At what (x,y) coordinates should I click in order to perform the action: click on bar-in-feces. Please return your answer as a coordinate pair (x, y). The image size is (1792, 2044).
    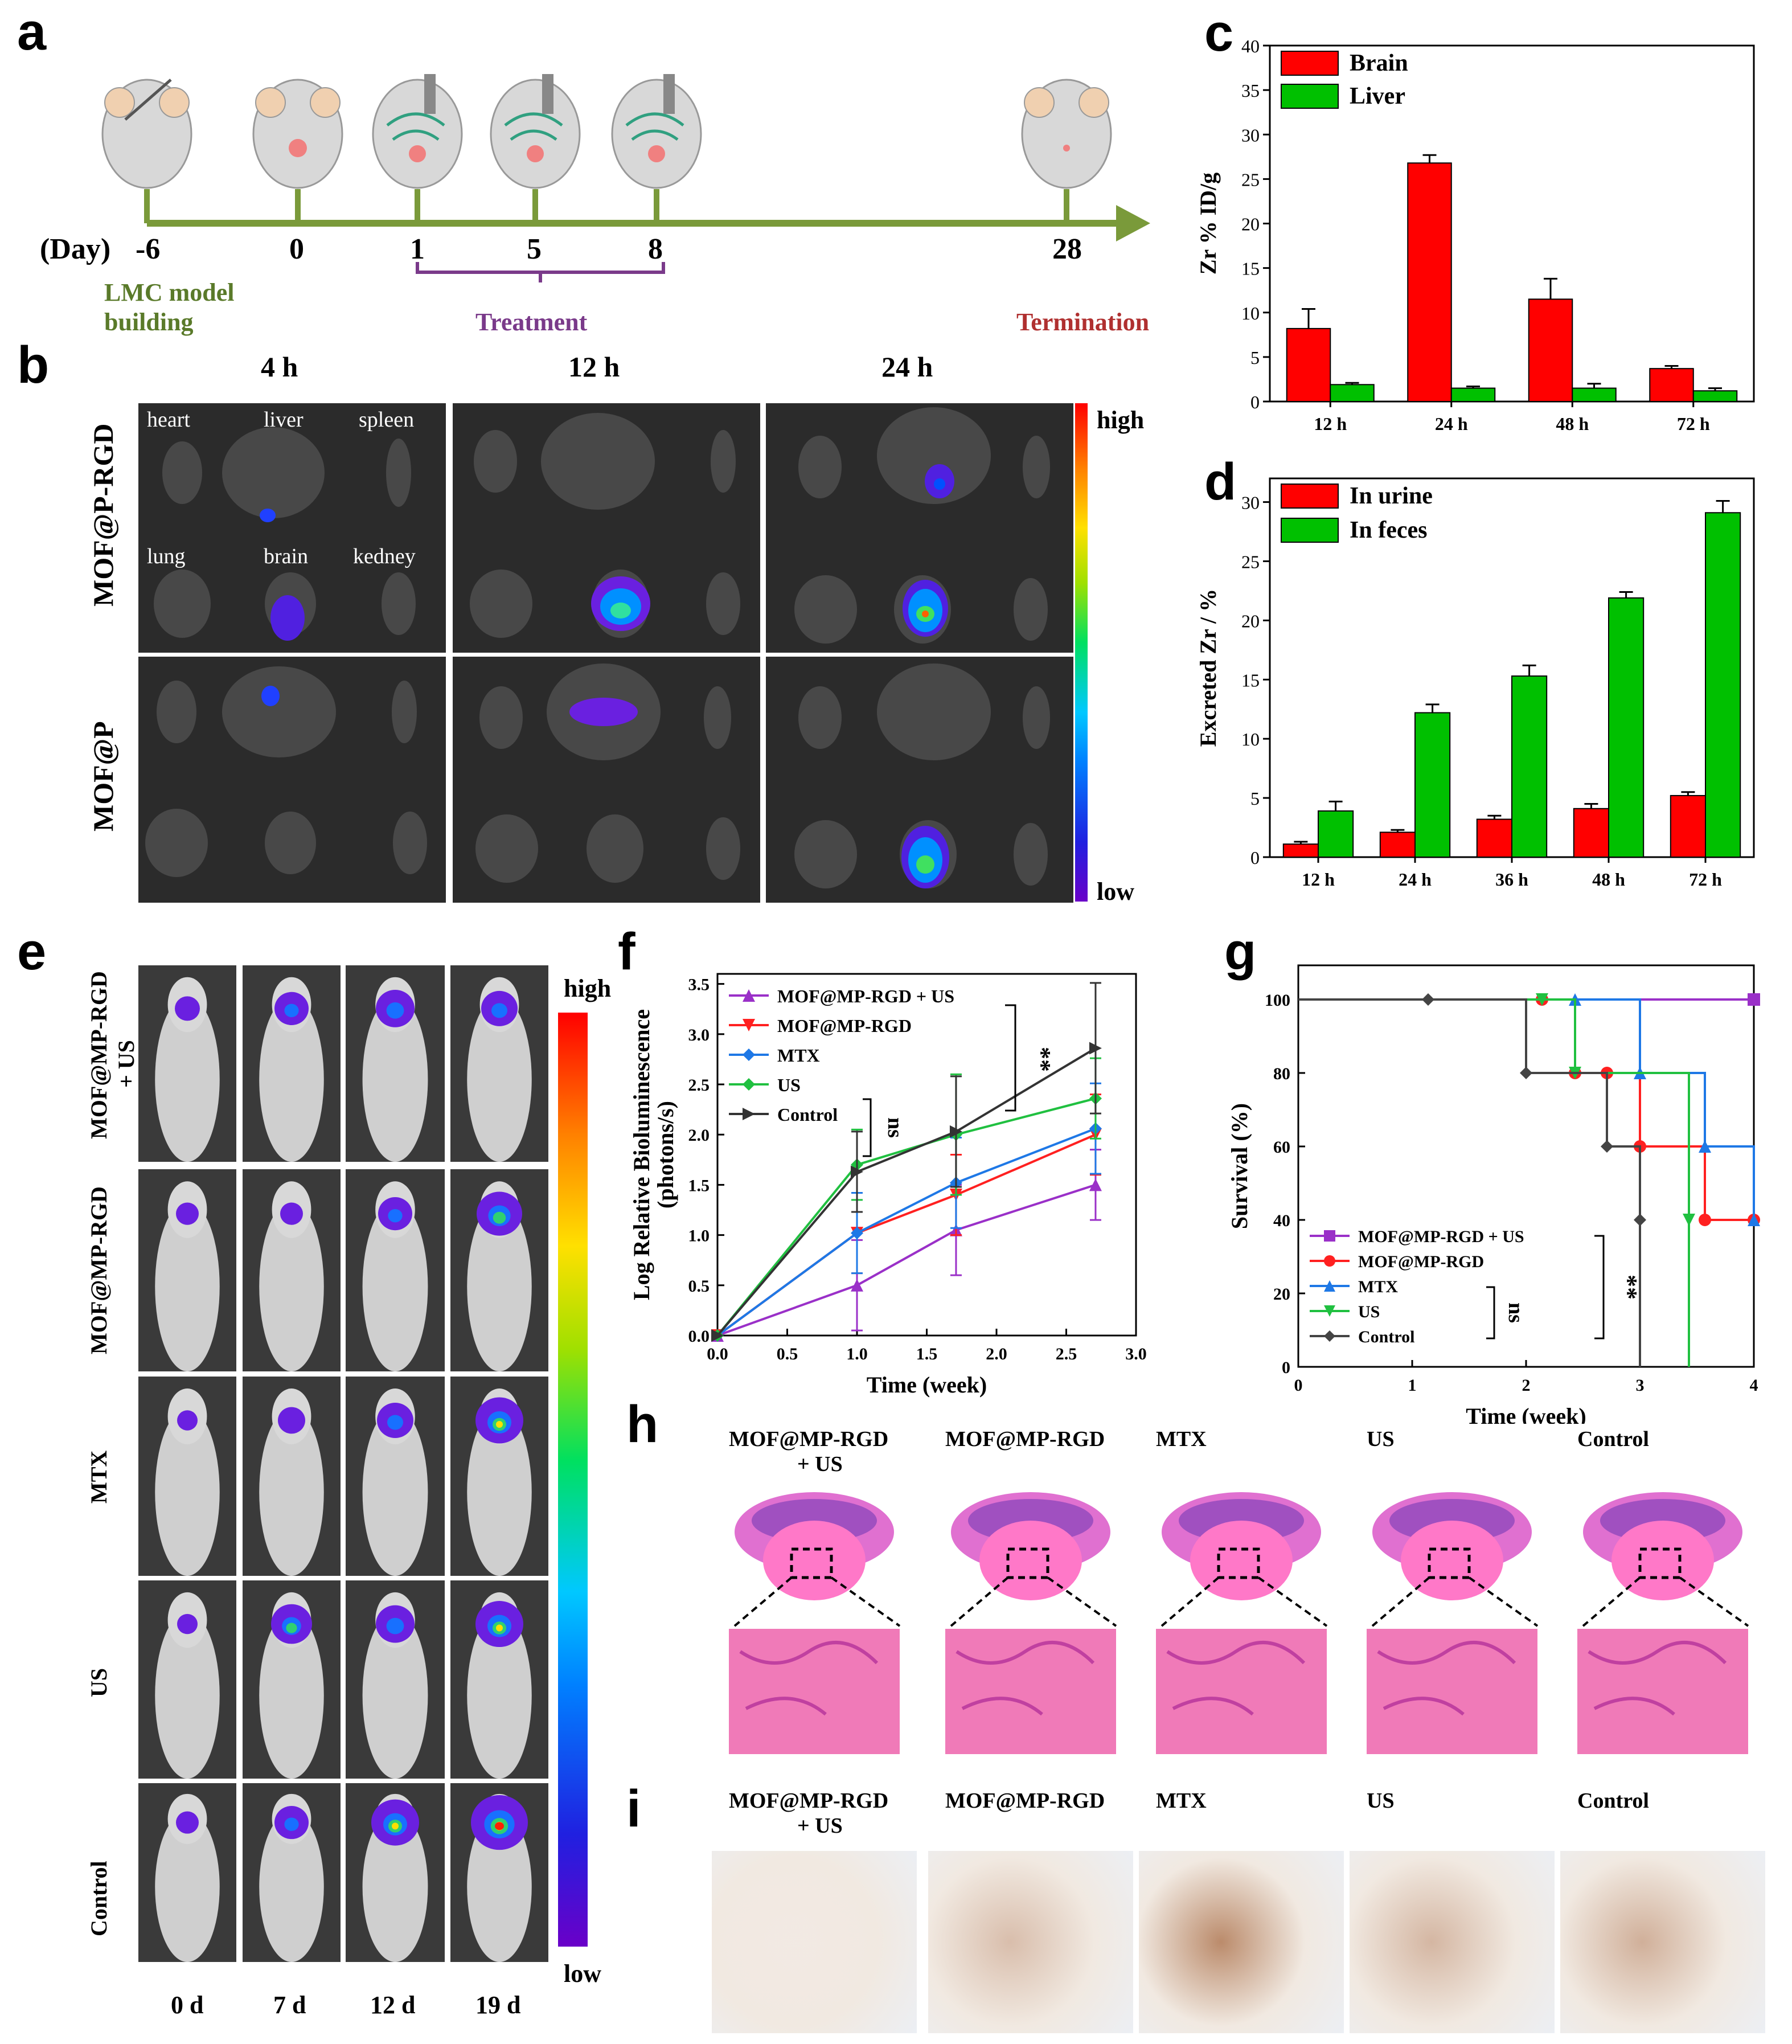
    Looking at the image, I should click on (1432, 785).